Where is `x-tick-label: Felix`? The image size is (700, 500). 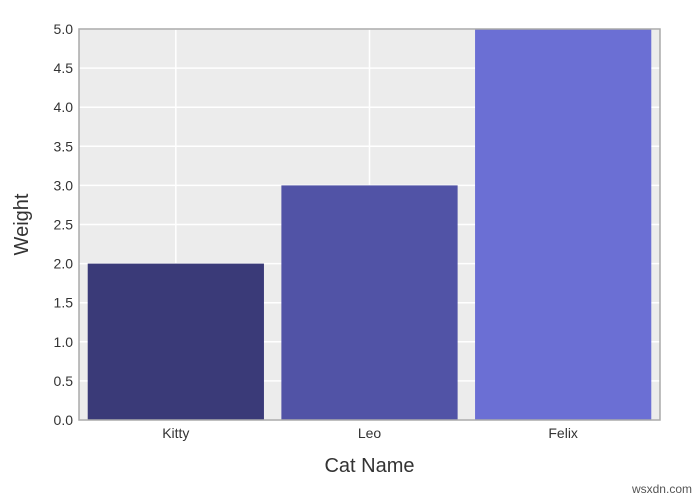
x-tick-label: Felix is located at coordinates (563, 433).